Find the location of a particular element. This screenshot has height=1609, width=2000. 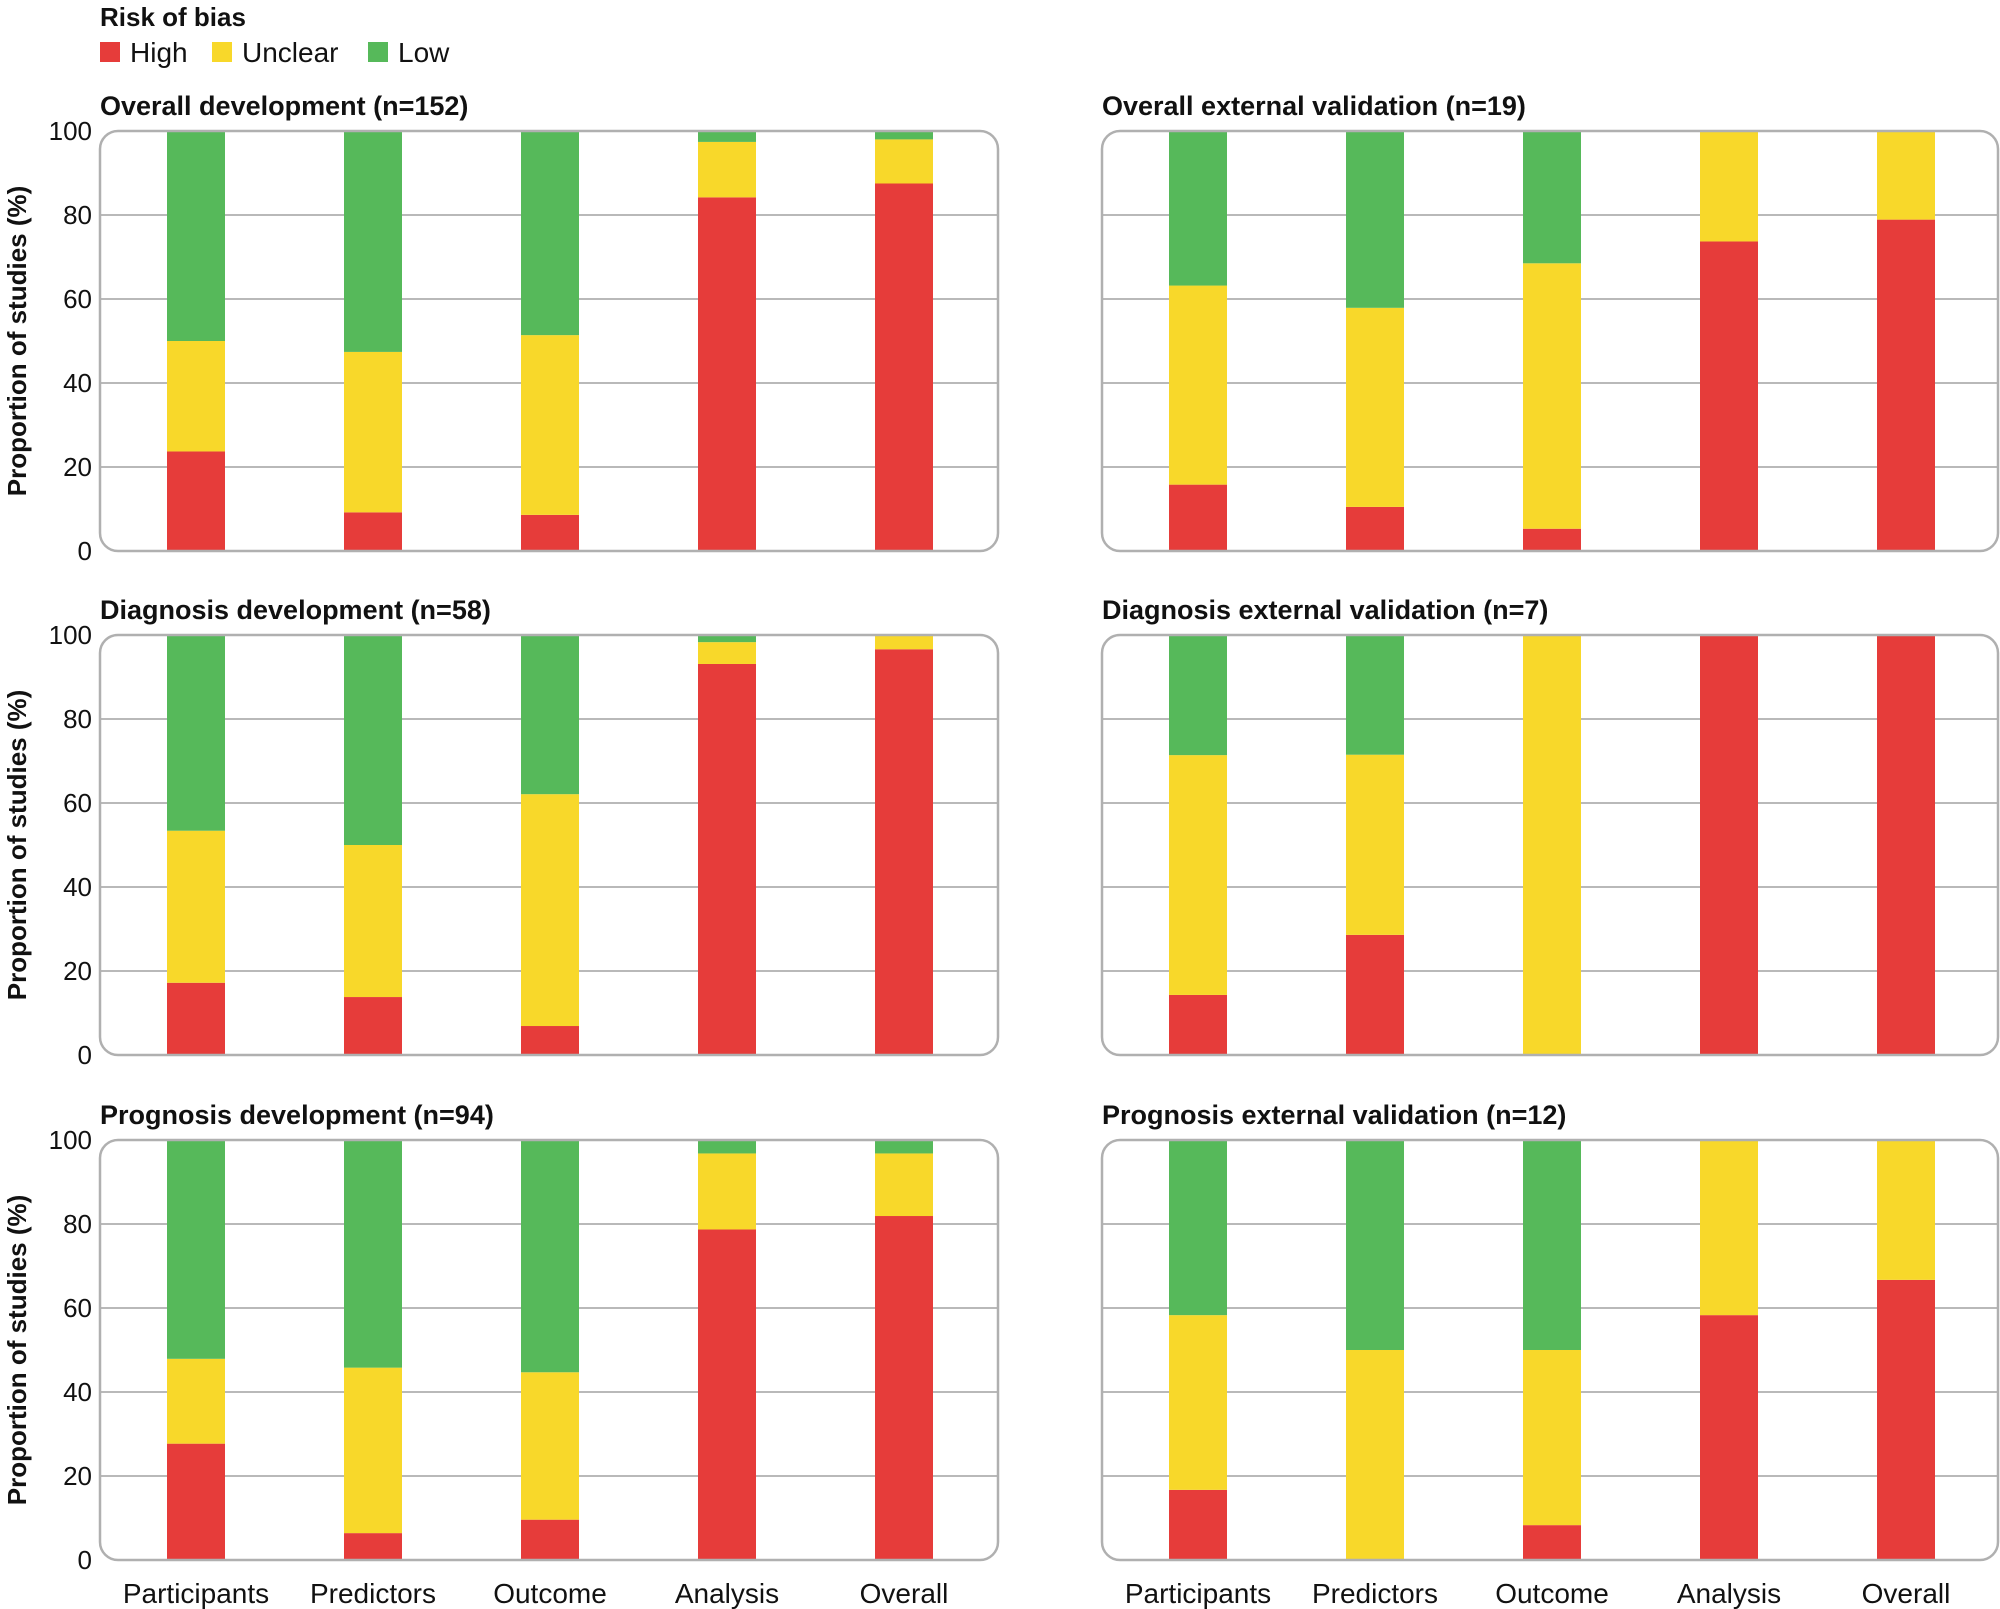

x-tick-label-outcome: Outcome is located at coordinates (1552, 1593).